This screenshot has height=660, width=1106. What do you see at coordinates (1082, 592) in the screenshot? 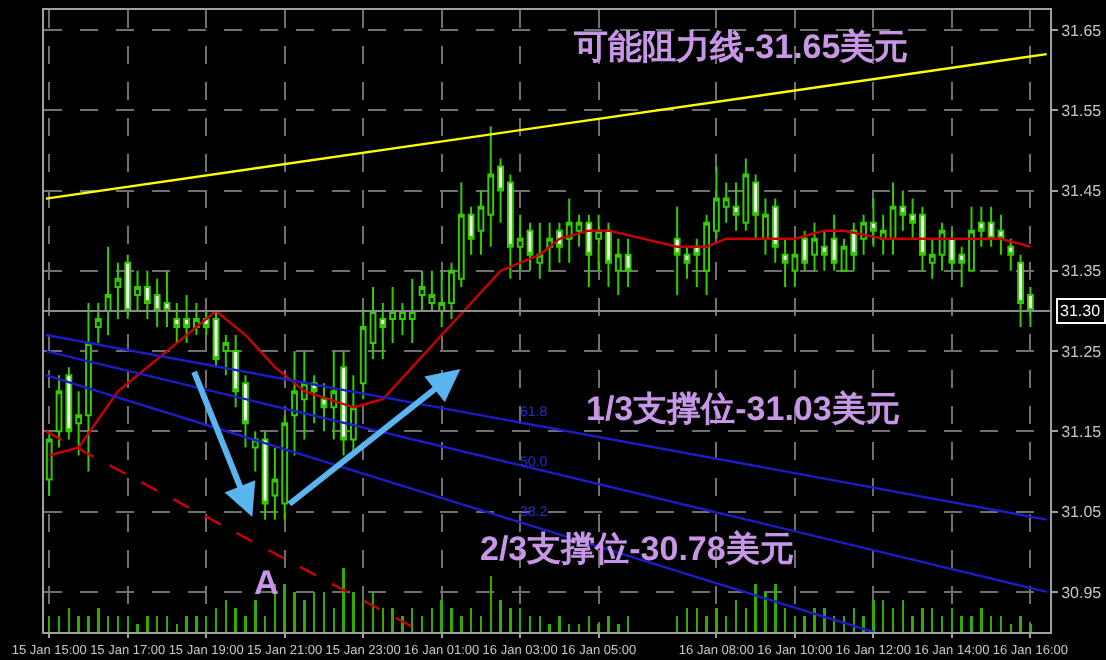
I see `y-tick-label: 30.95` at bounding box center [1082, 592].